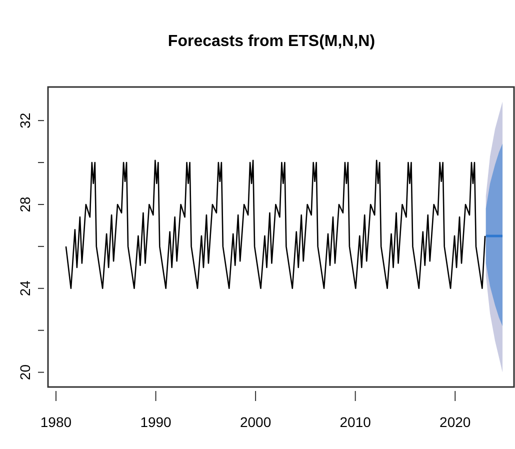 This screenshot has width=515, height=449. Describe the element at coordinates (25, 288) in the screenshot. I see `y-tick-label: 24` at that location.